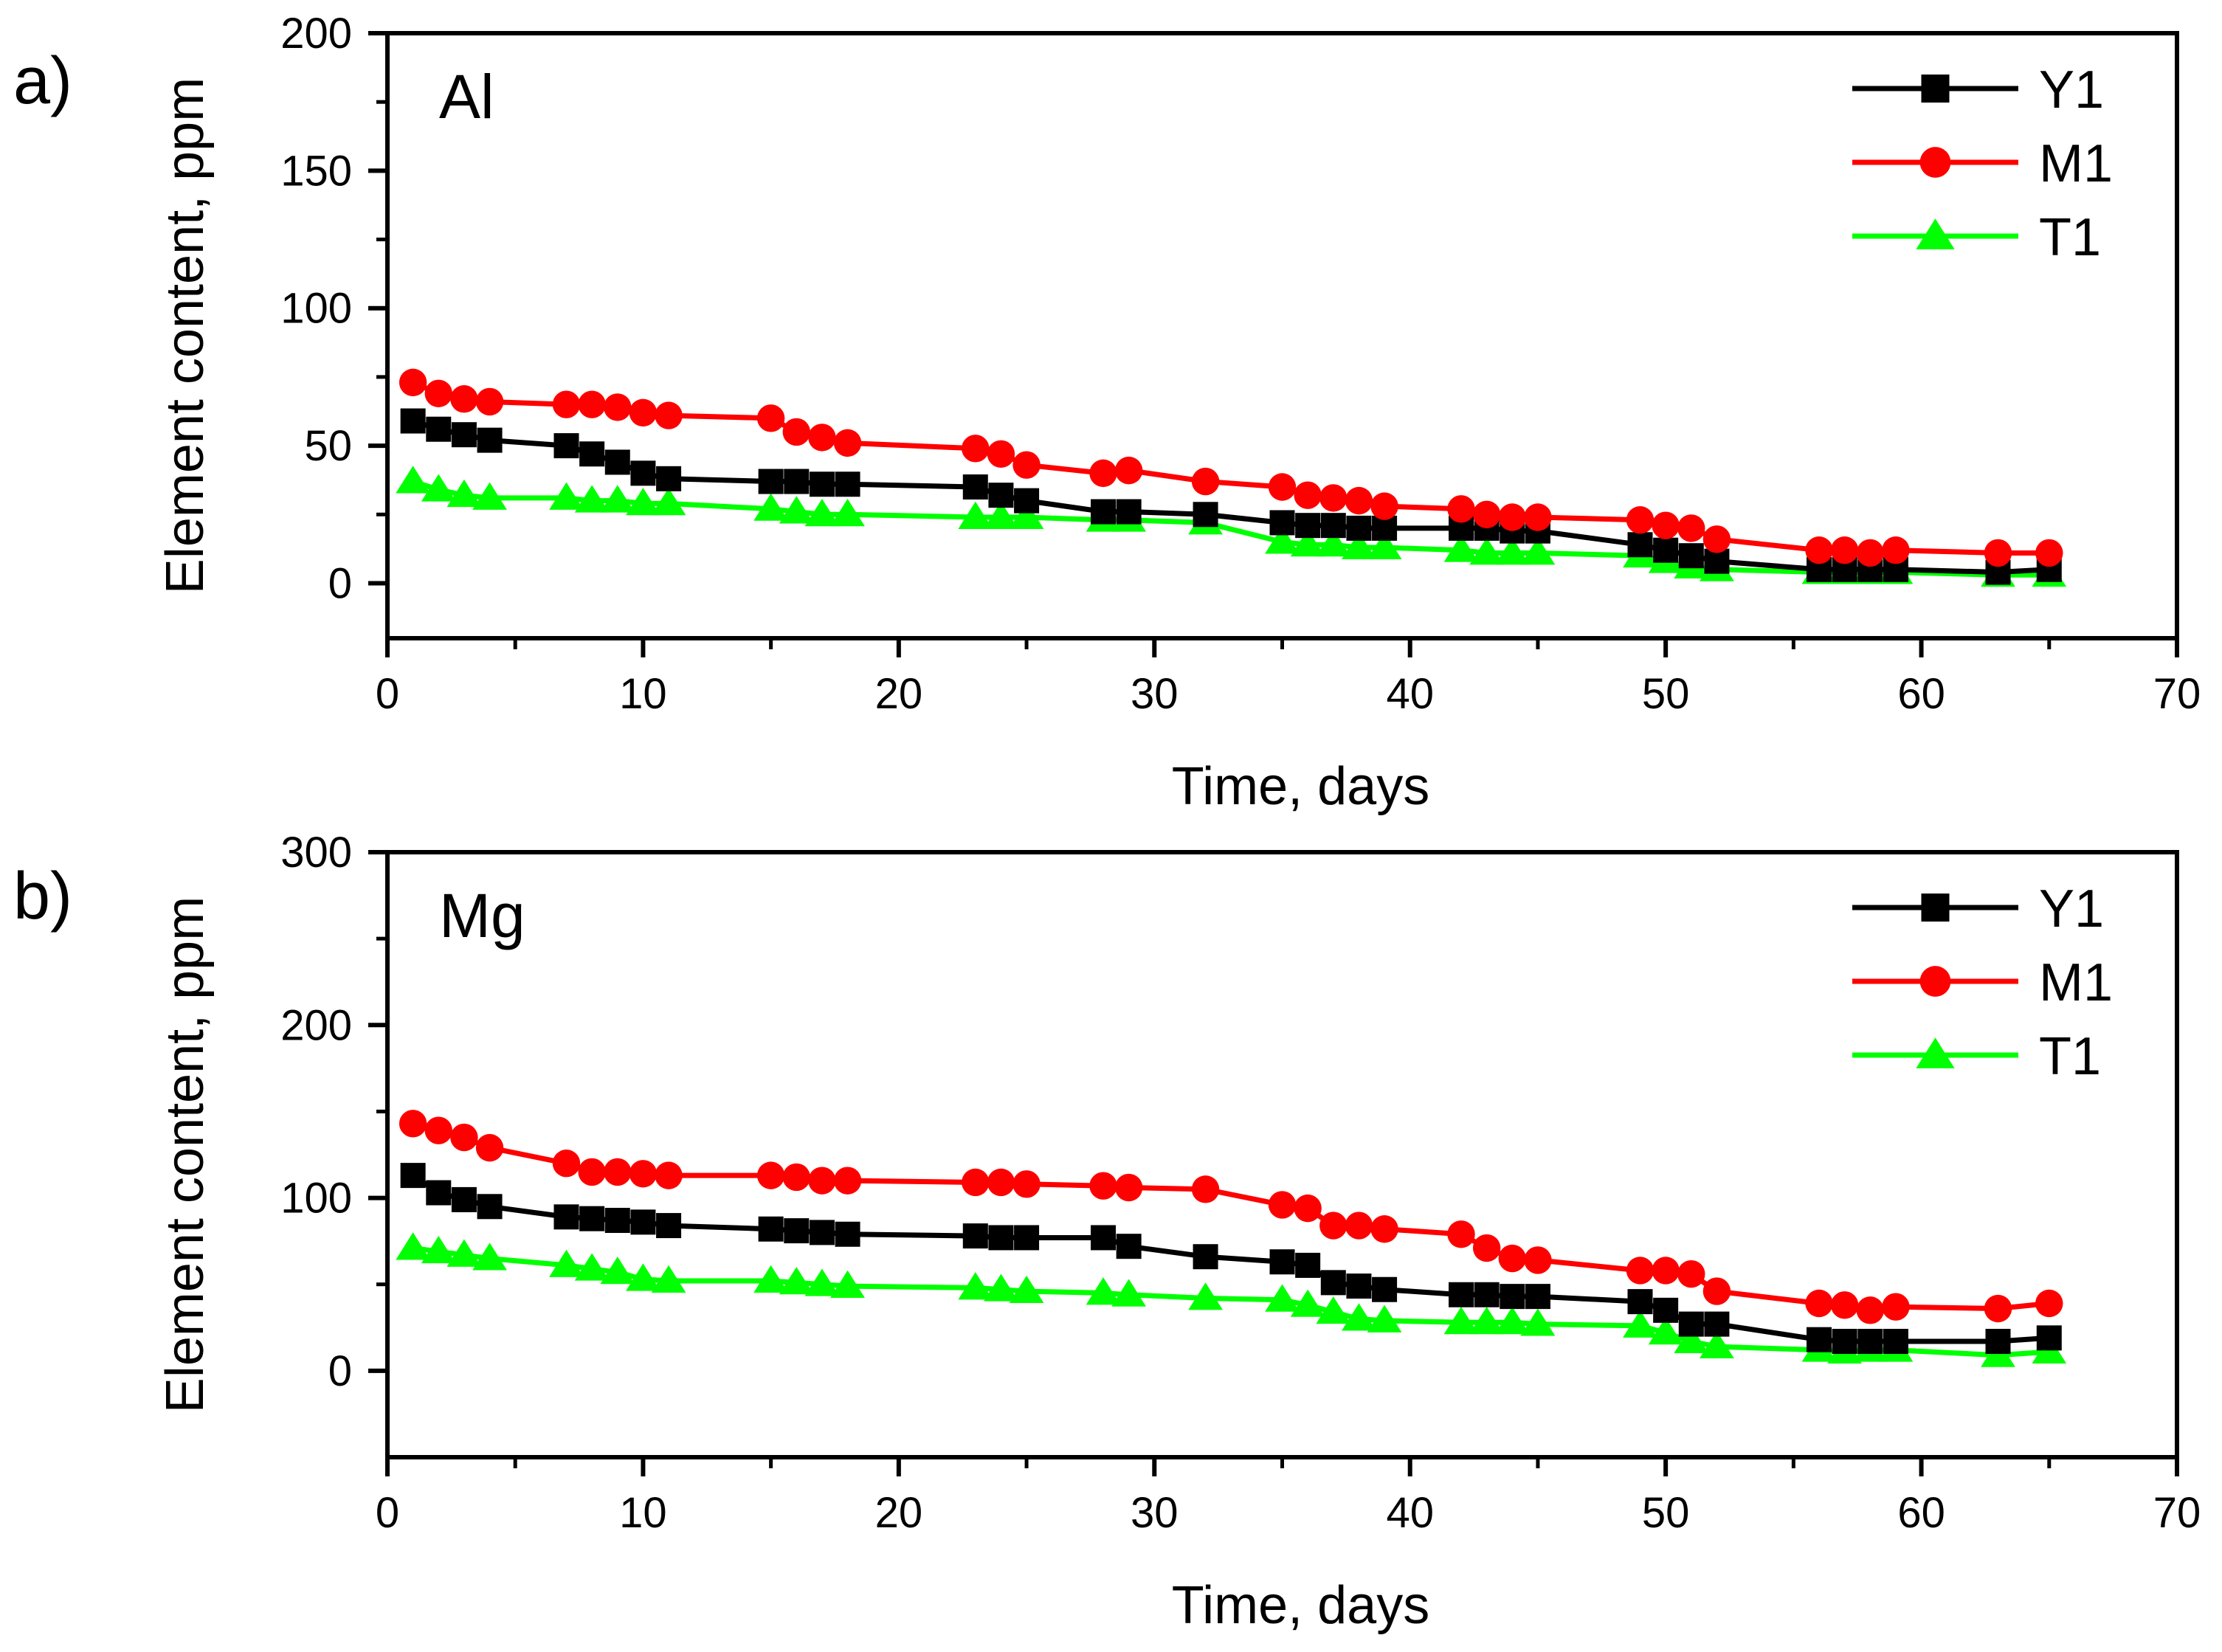  Describe the element at coordinates (316, 171) in the screenshot. I see `y-tick-label: 150` at that location.